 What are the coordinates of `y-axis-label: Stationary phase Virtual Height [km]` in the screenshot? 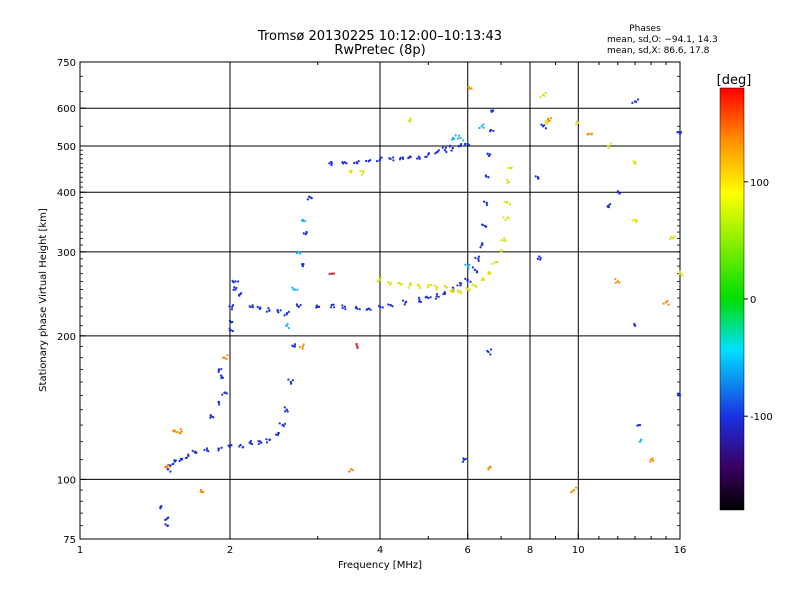 It's located at (43, 300).